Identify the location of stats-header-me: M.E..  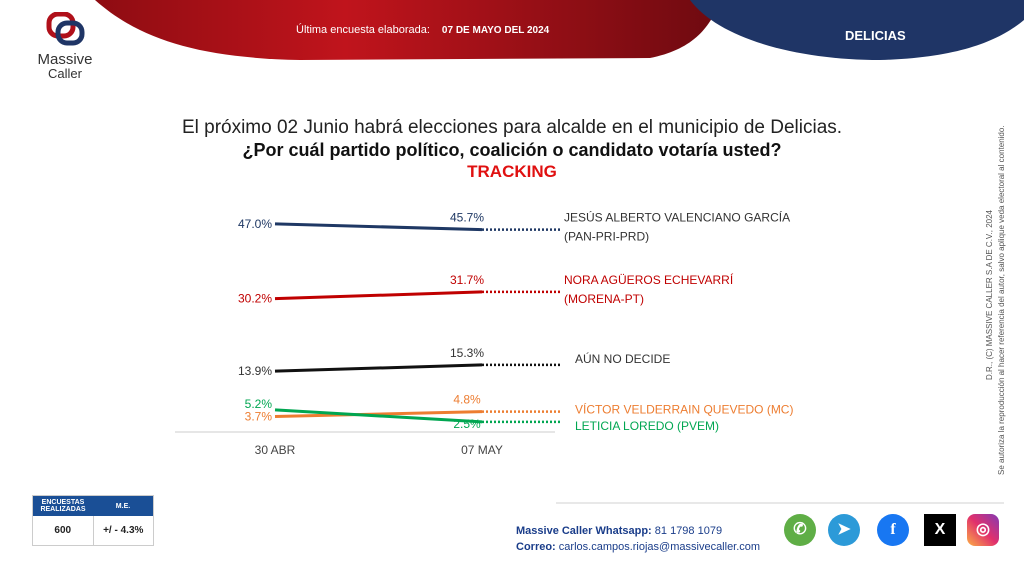
(123, 505).